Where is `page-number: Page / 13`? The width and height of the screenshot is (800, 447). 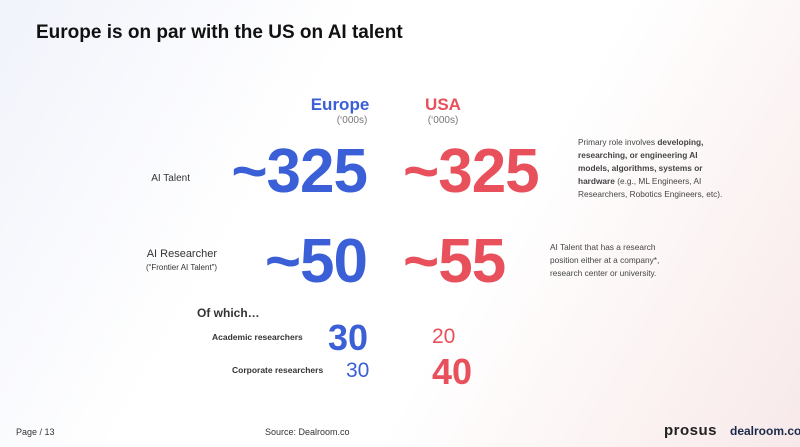 page-number: Page / 13 is located at coordinates (35, 432).